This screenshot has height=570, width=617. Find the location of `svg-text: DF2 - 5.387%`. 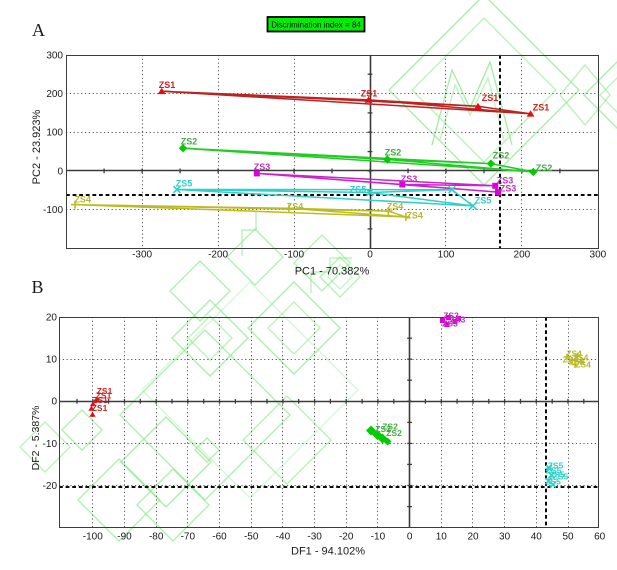

svg-text: DF2 - 5.387% is located at coordinates (36, 438).